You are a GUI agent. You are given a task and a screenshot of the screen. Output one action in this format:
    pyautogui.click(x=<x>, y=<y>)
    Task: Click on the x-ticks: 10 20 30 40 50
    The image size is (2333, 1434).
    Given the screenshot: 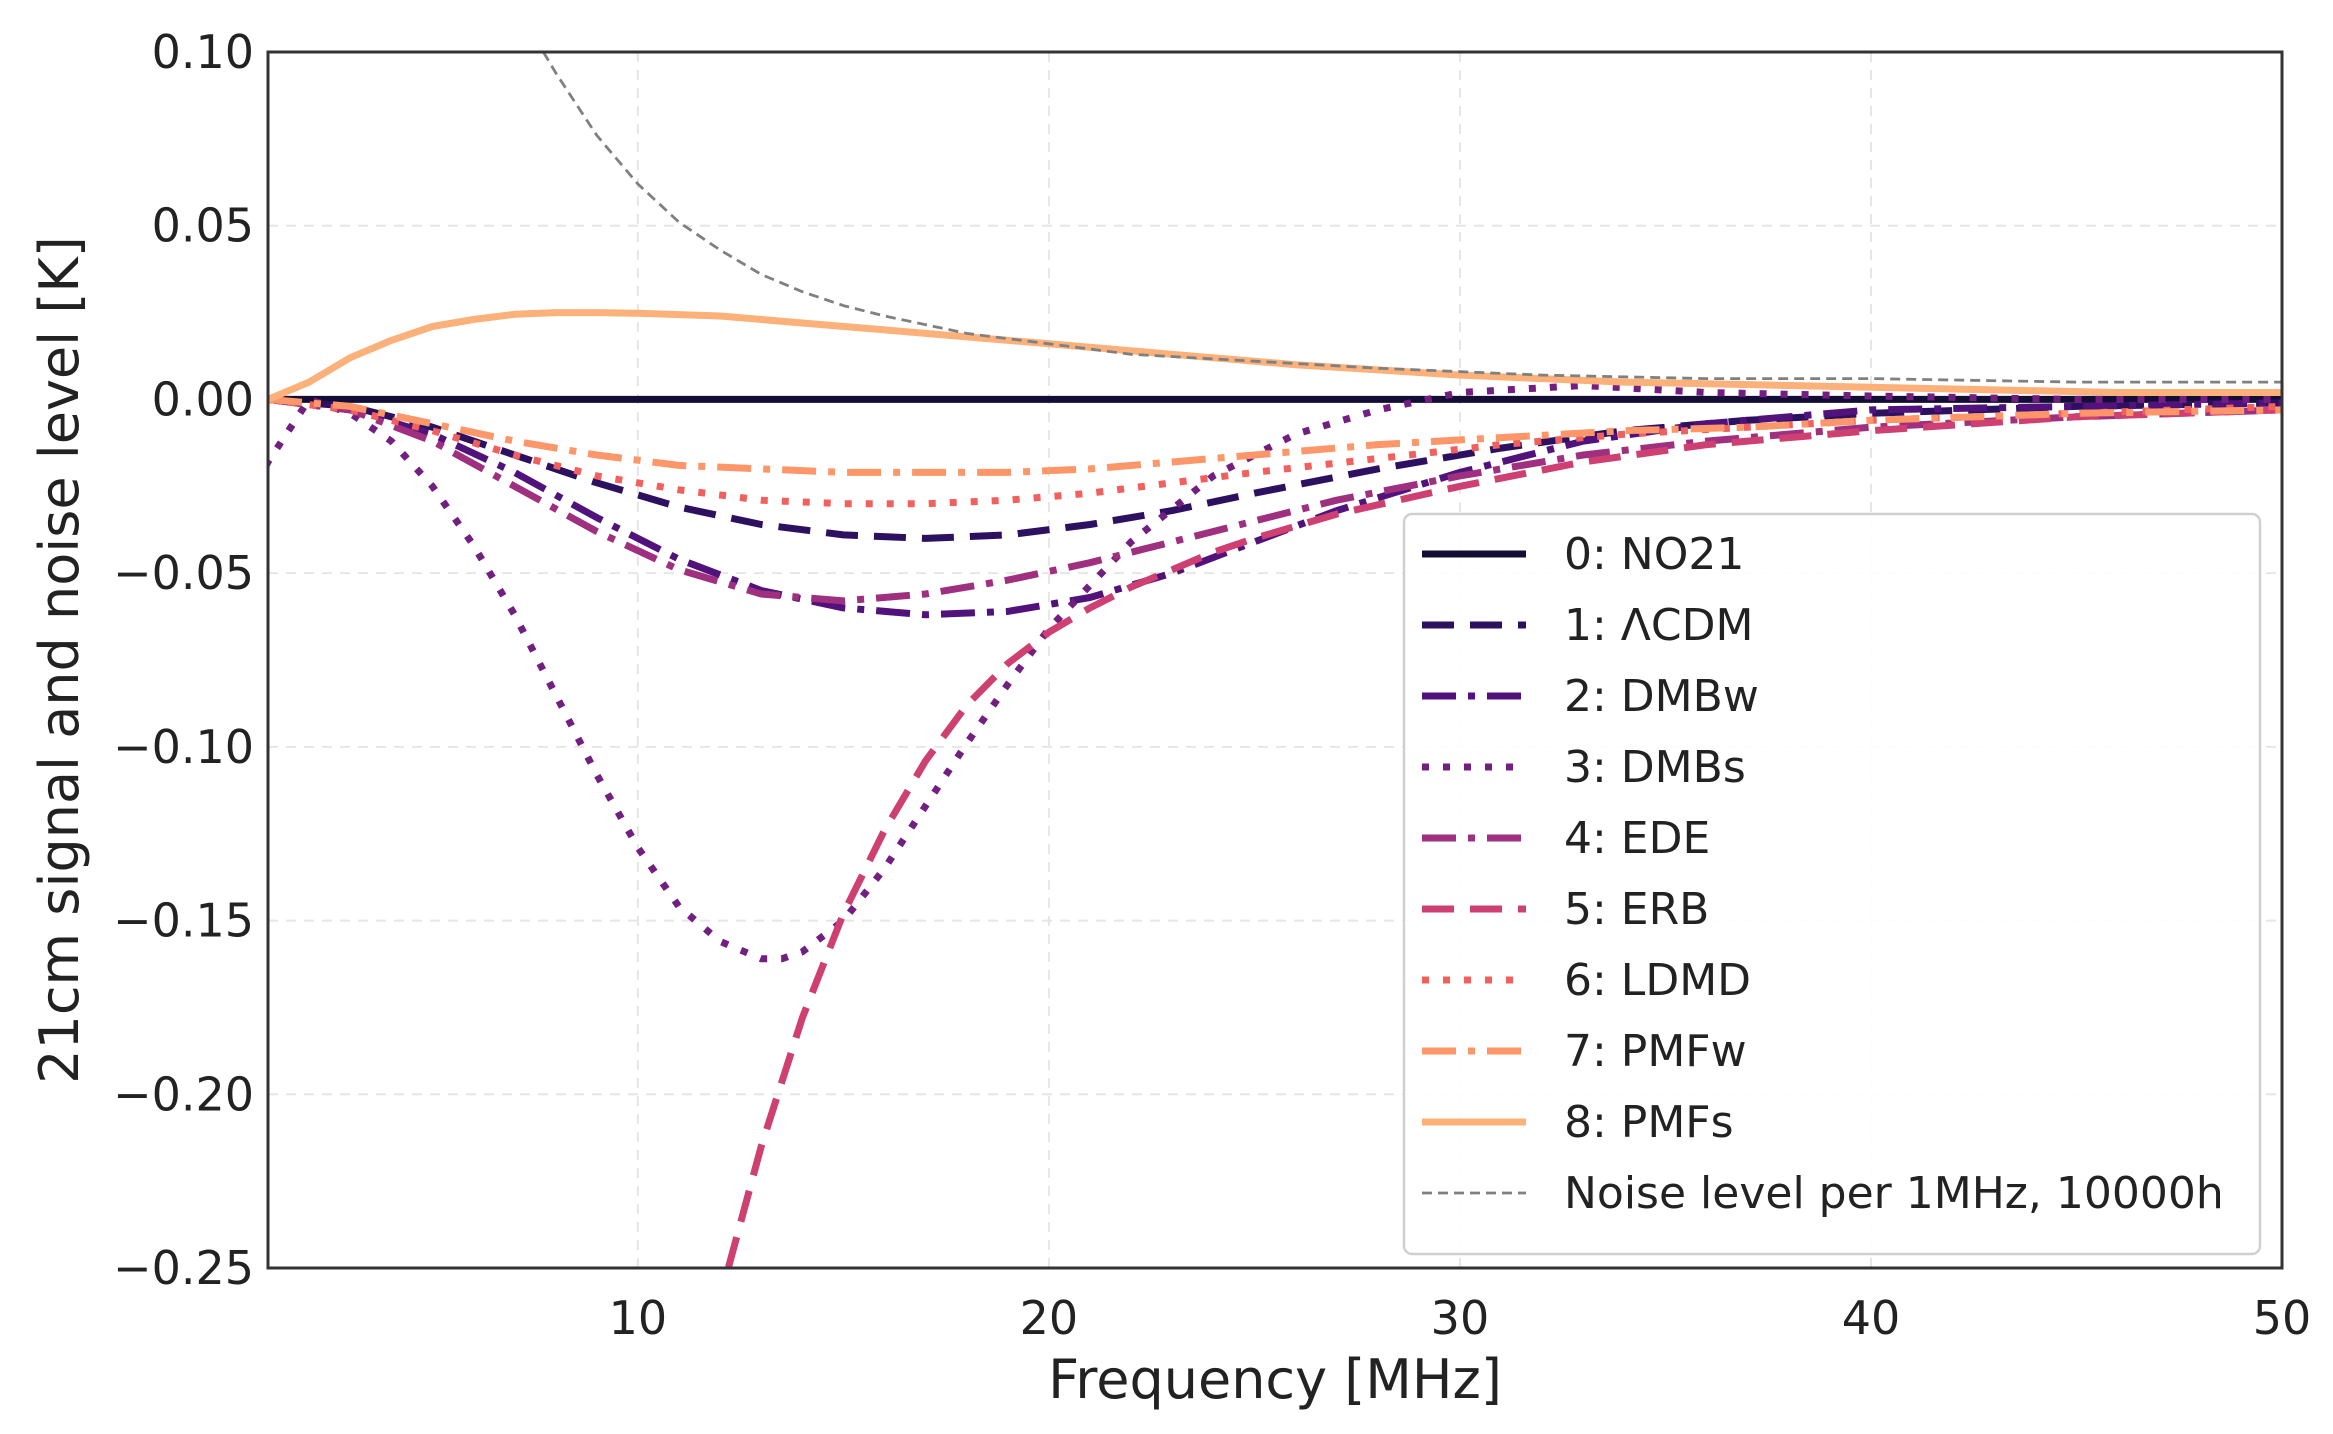 What is the action you would take?
    pyautogui.click(x=1460, y=1318)
    